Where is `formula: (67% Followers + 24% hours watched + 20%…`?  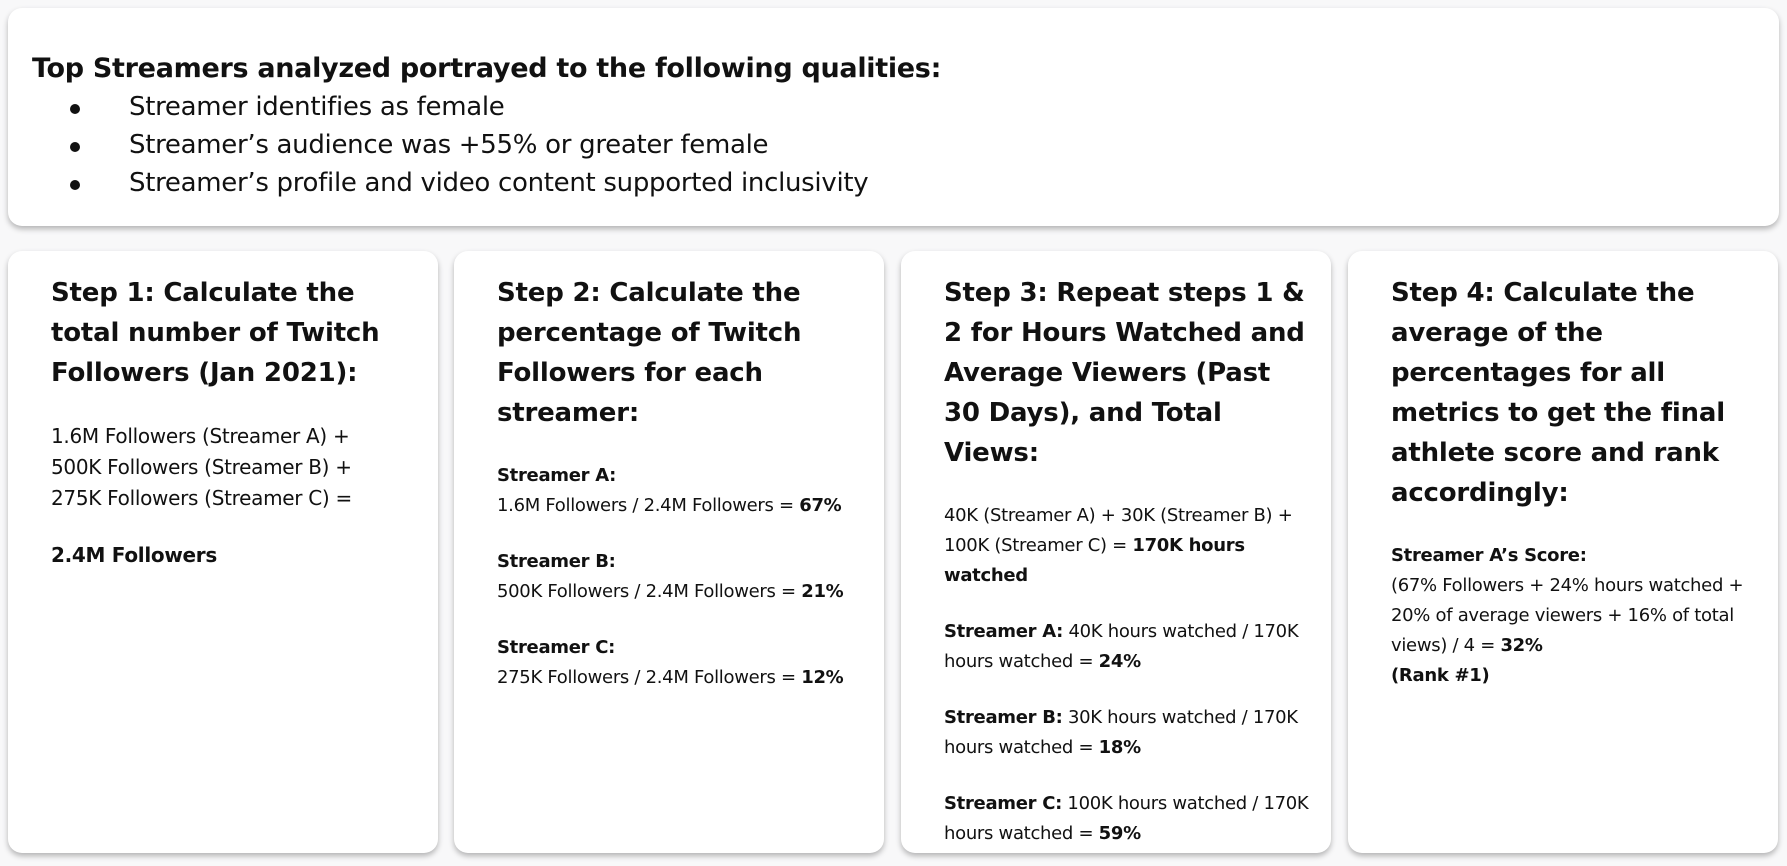
formula: (67% Followers + 24% hours watched + 20%… is located at coordinates (1567, 615).